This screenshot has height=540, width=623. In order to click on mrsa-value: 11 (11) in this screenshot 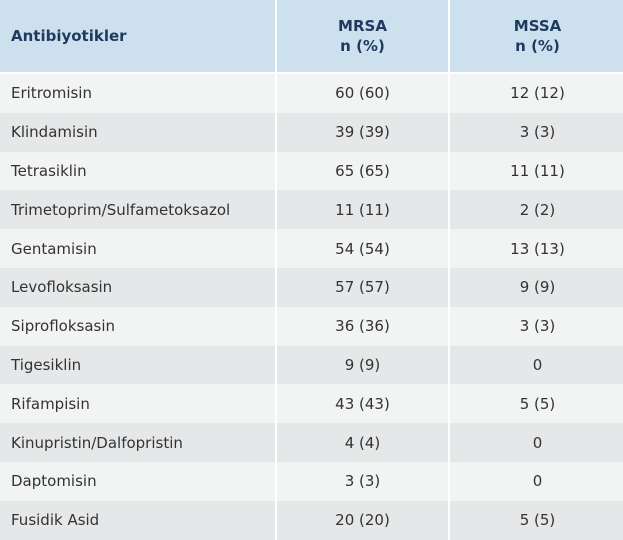, I will do `click(362, 210)`.